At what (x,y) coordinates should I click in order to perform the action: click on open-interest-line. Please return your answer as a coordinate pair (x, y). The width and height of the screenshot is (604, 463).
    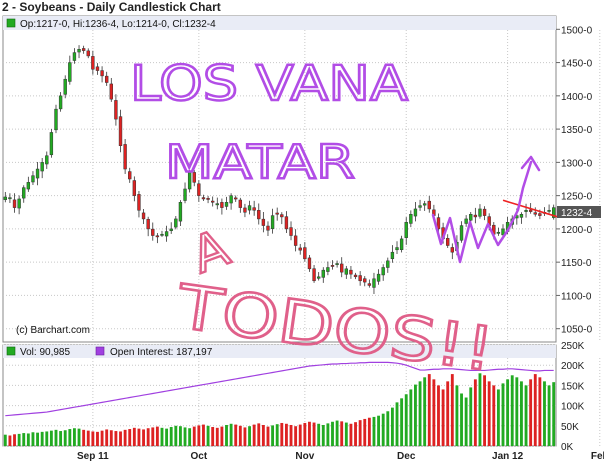
    Looking at the image, I should click on (279, 389).